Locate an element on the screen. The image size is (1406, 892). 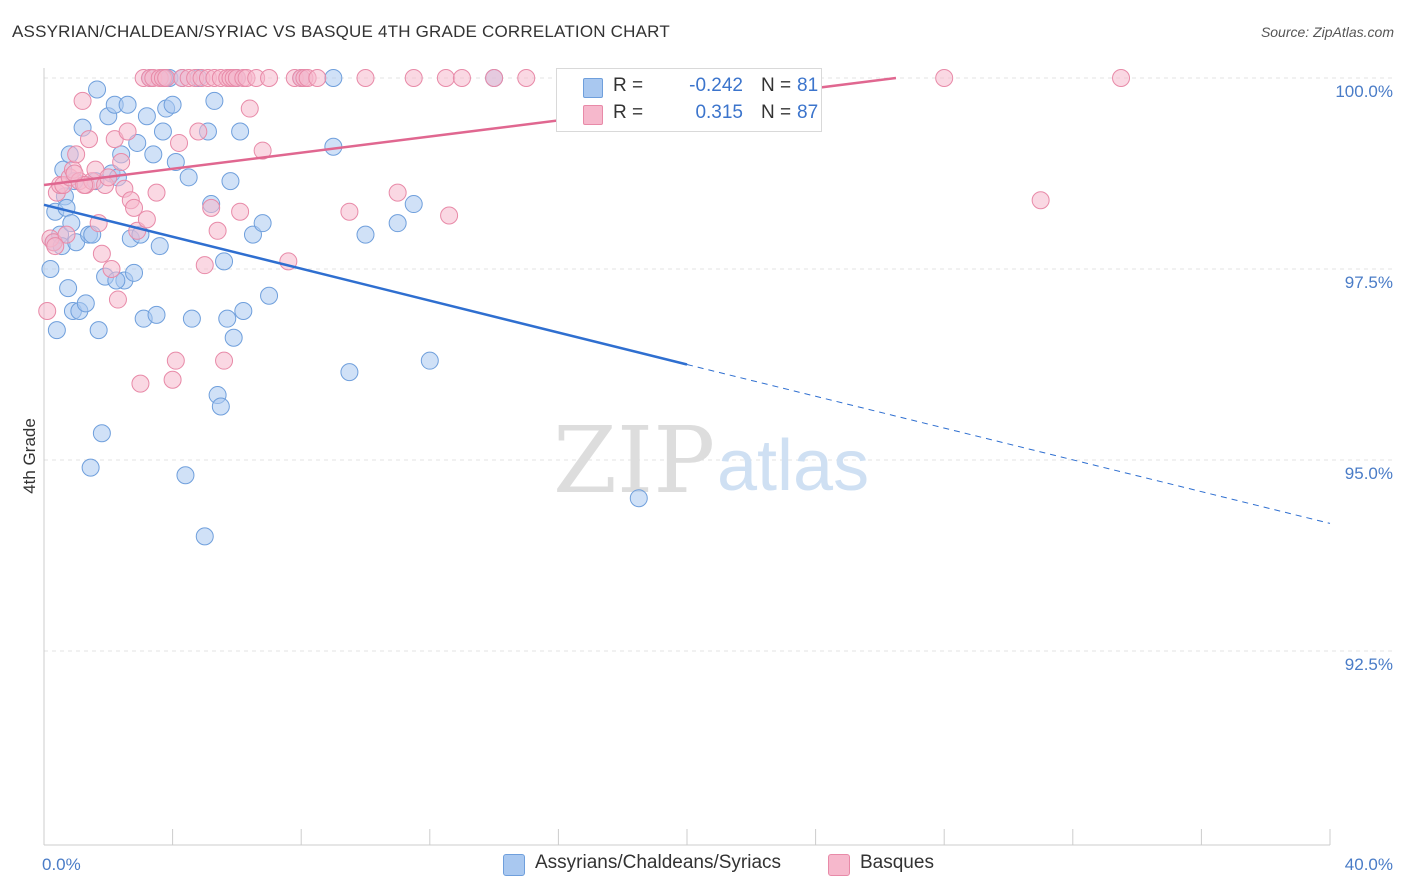
bottom-legend-label-assyrians: Assyrians/Chaldeans/Syriacs is located at coordinates (658, 862).